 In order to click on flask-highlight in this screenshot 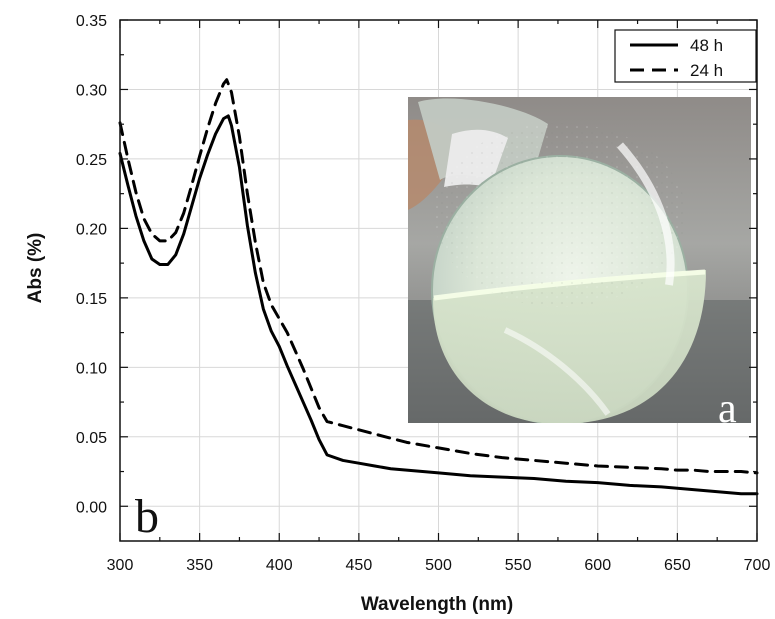, I will do `click(646, 214)`.